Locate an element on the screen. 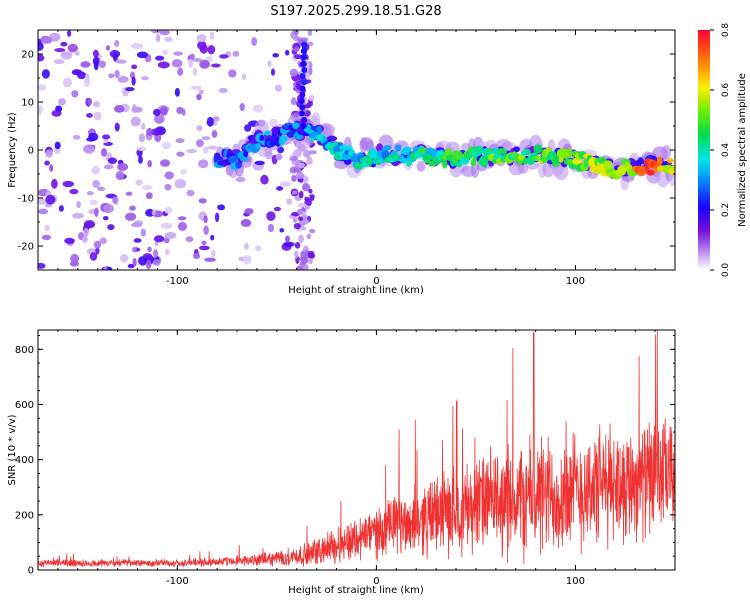  spectrogram-xtick-label: -100 is located at coordinates (177, 281).